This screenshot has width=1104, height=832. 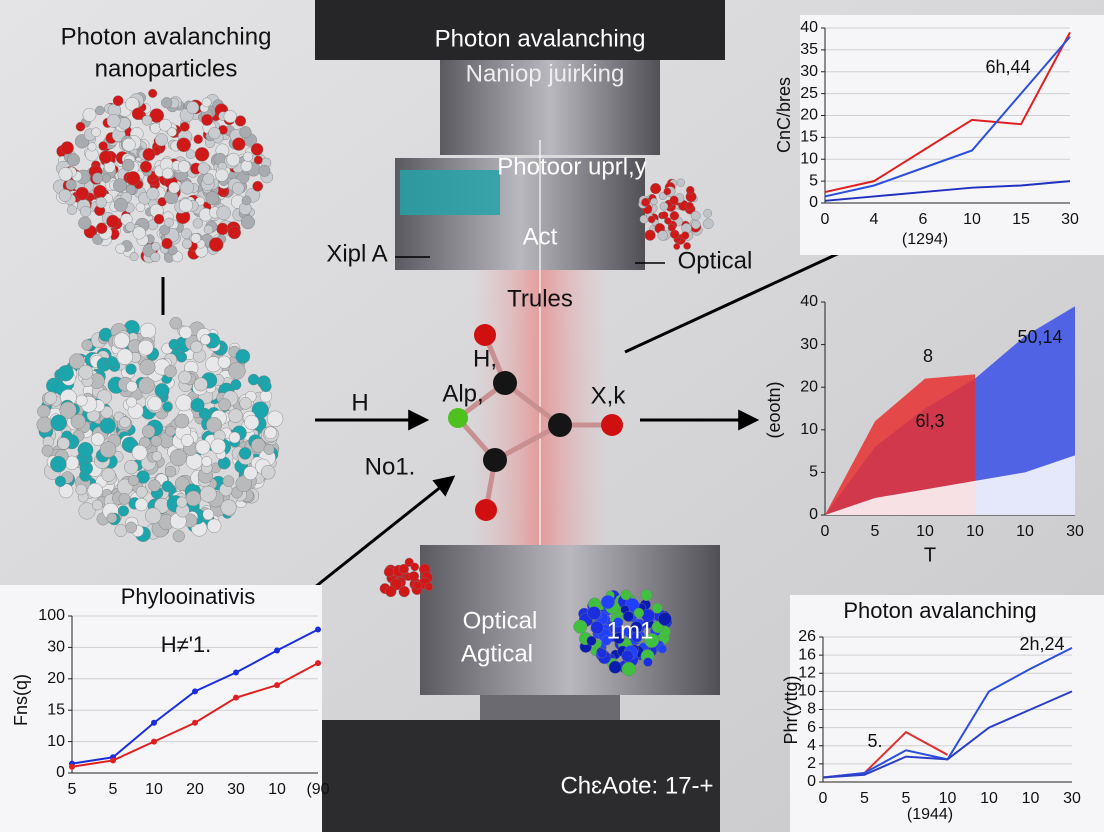 What do you see at coordinates (924, 429) in the screenshot?
I see `chart: 0 5 10 20 30 40 0 5 10 10 10 30 T (eootn) 8 6l,3 50,14` at bounding box center [924, 429].